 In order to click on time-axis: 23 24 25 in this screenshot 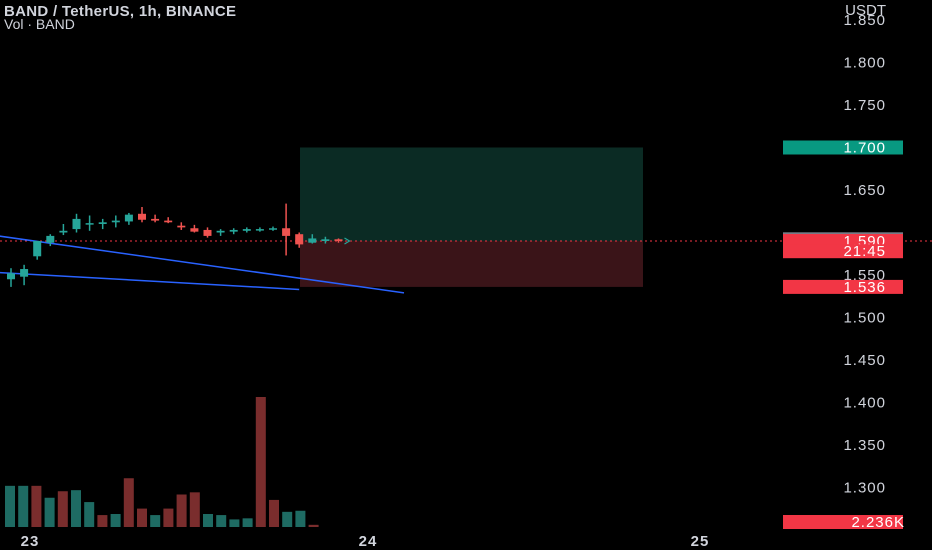, I will do `click(365, 541)`.